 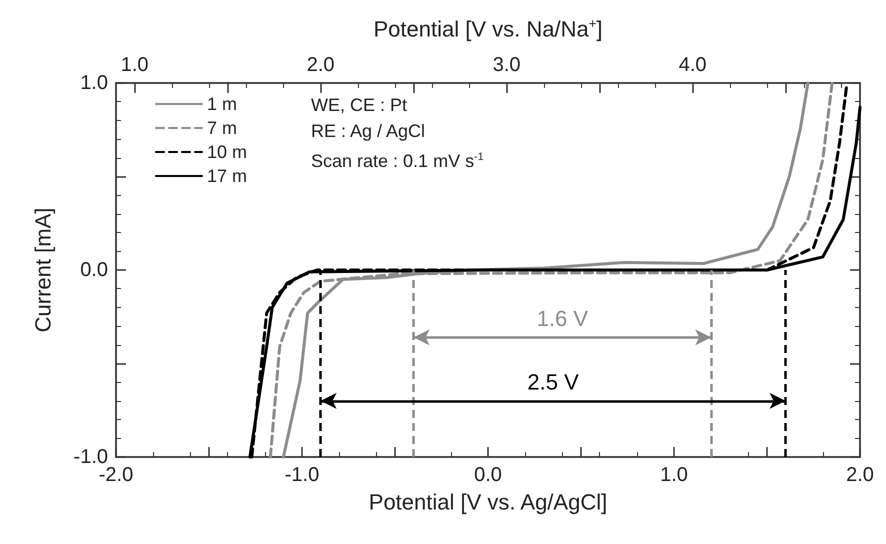 I want to click on x2-tick-label: 3.0, so click(x=506, y=65).